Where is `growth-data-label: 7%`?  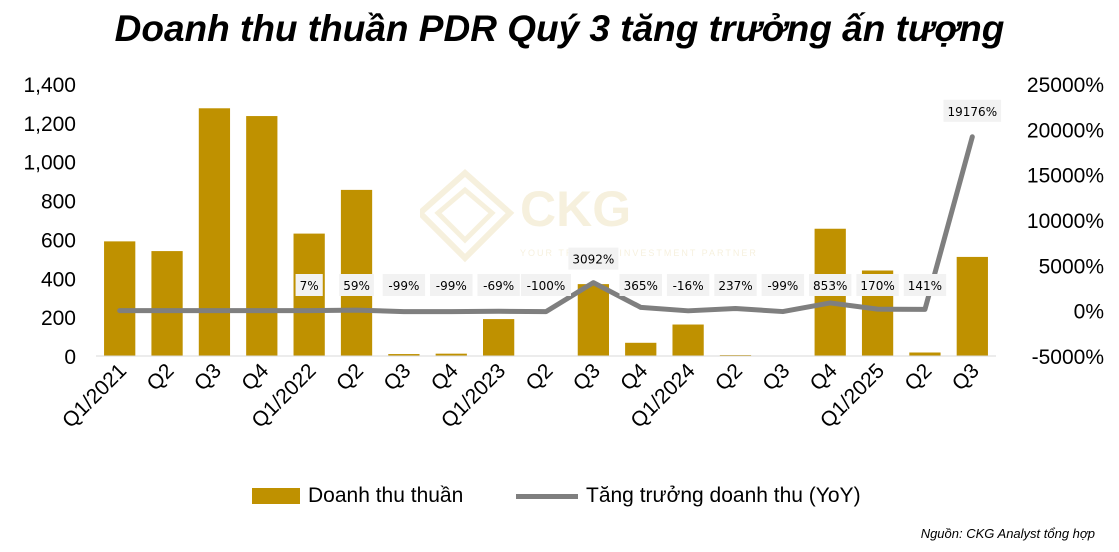
growth-data-label: 7% is located at coordinates (309, 286).